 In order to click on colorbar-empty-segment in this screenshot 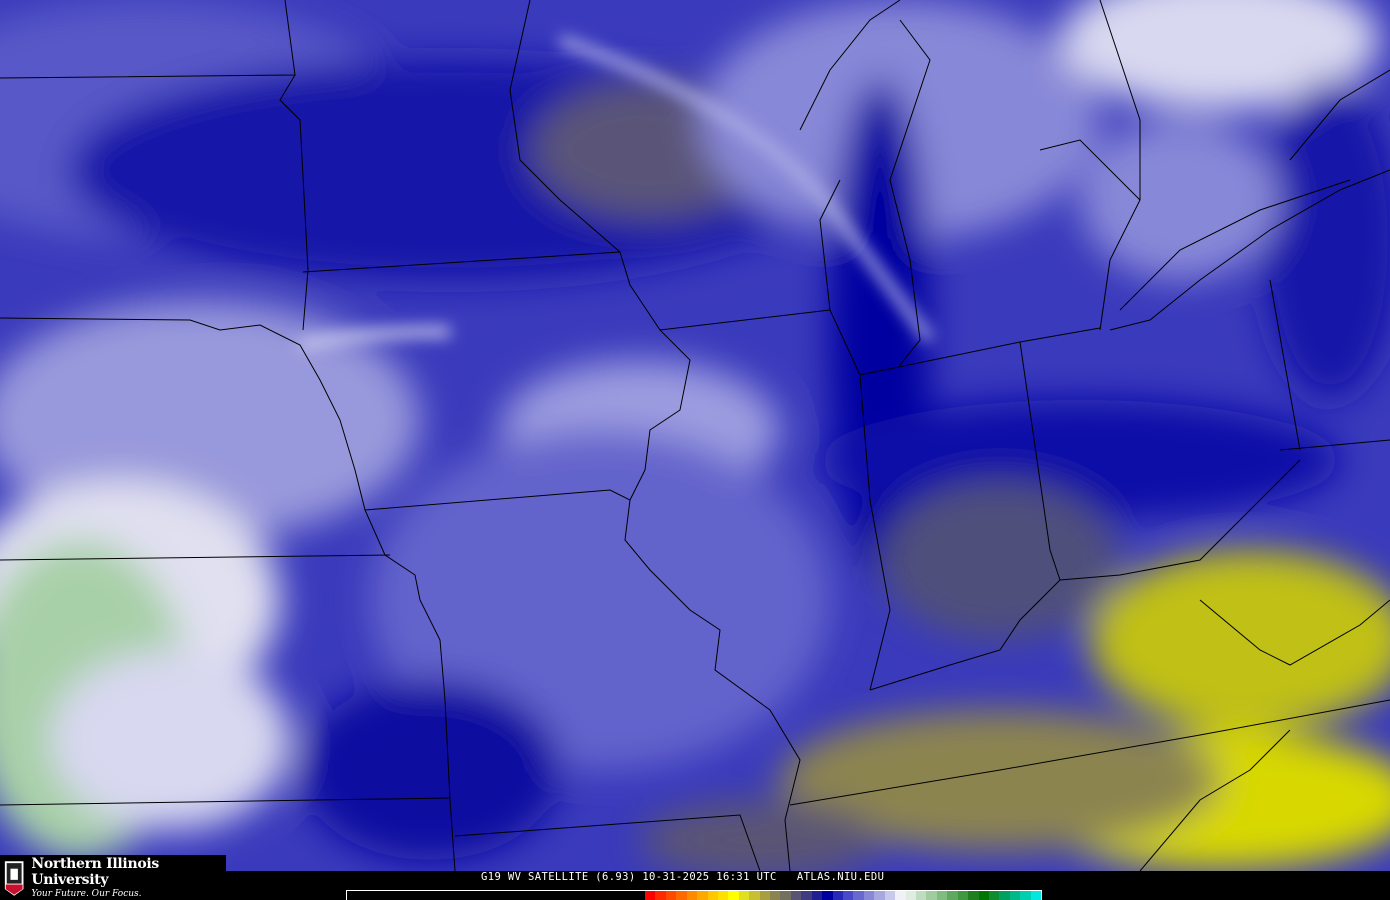, I will do `click(496, 895)`.